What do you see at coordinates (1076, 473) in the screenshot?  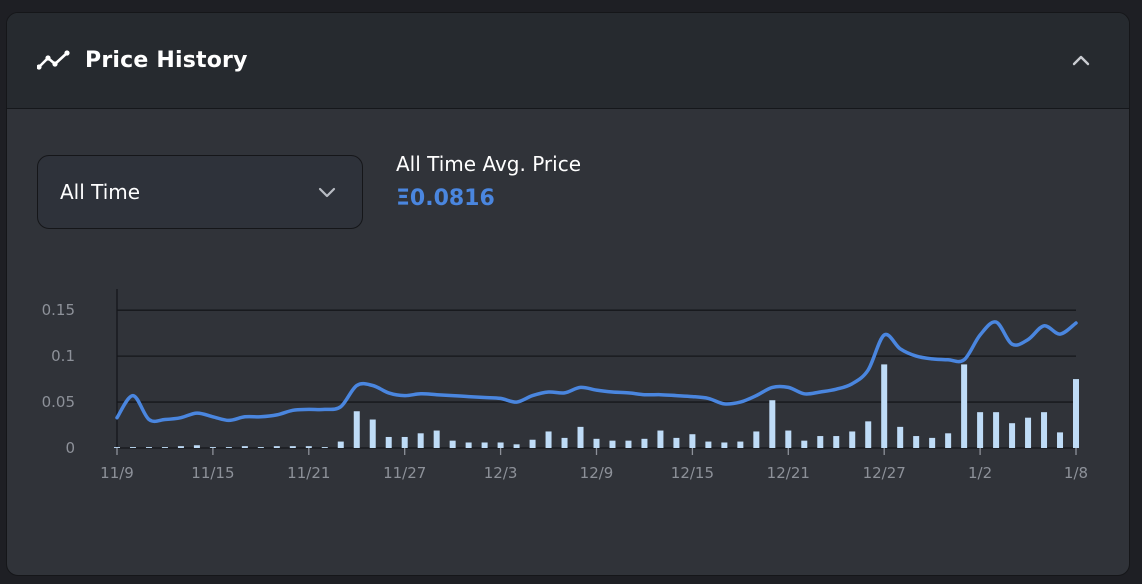 I see `x-tick-label: 1/8` at bounding box center [1076, 473].